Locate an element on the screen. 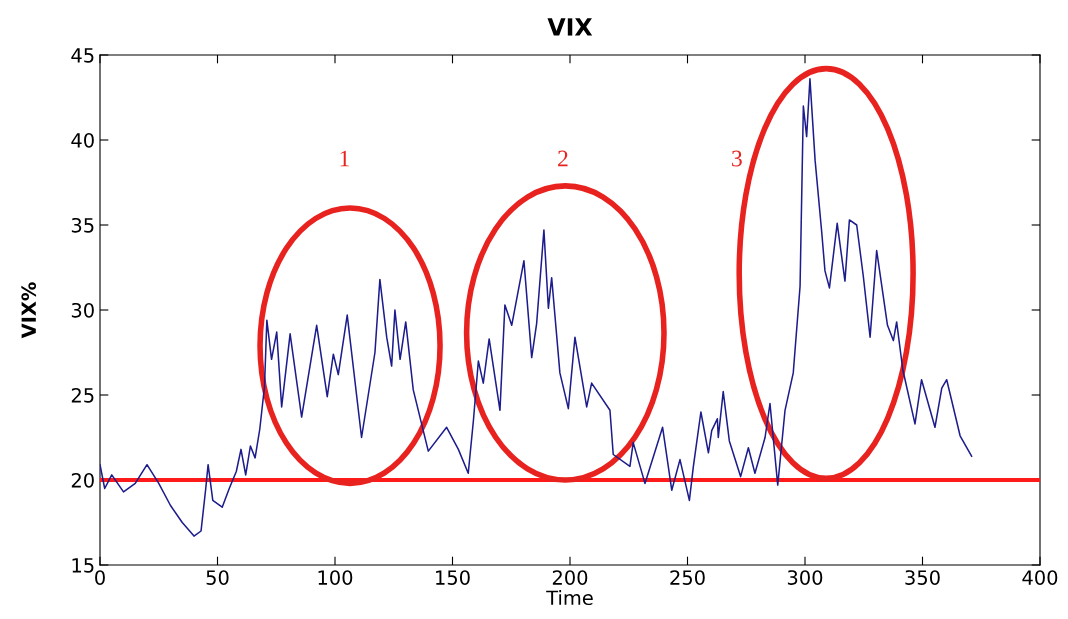 This screenshot has width=1068, height=619. y-tick-label: 15 is located at coordinates (83, 565).